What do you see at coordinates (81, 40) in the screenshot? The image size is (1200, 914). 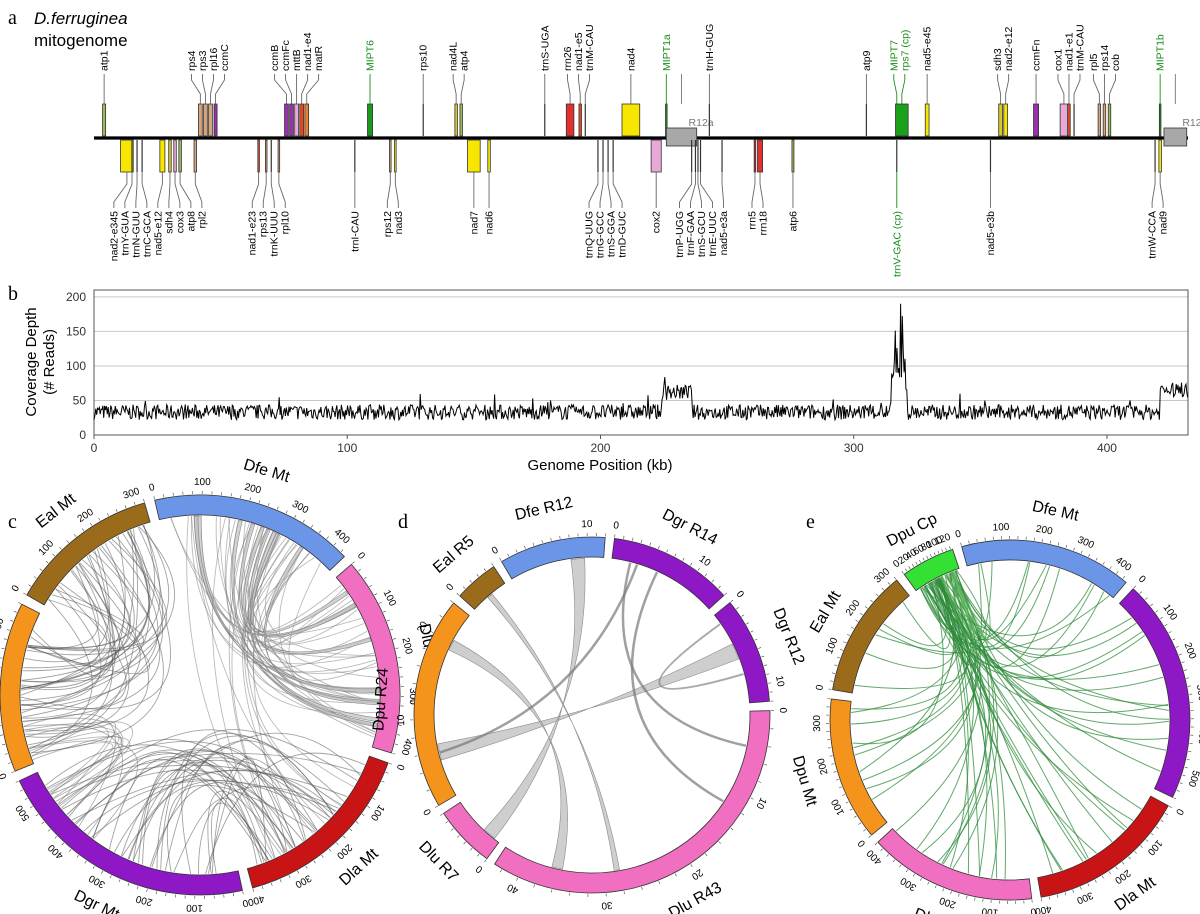 I see `genome-title-suffix: mitogenome` at bounding box center [81, 40].